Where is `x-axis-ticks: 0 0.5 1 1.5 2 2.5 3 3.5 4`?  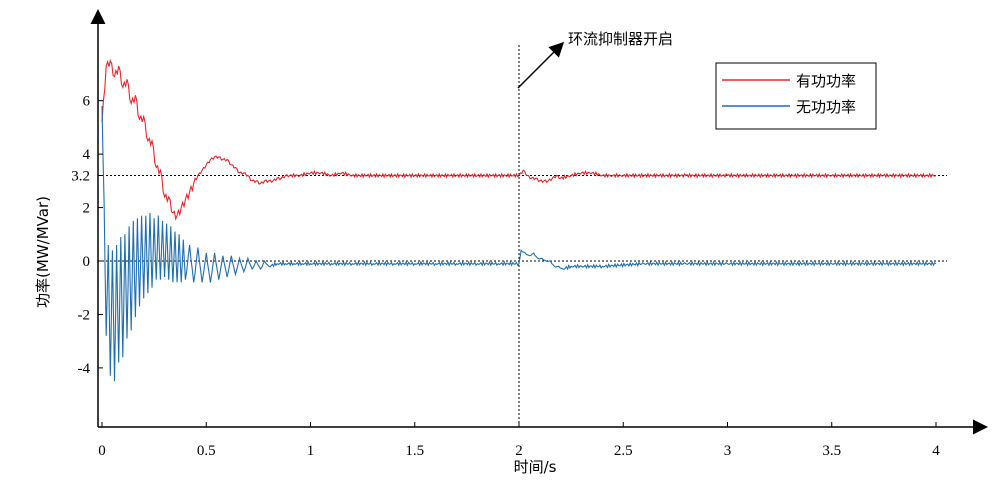 x-axis-ticks: 0 0.5 1 1.5 2 2.5 3 3.5 4 is located at coordinates (519, 440).